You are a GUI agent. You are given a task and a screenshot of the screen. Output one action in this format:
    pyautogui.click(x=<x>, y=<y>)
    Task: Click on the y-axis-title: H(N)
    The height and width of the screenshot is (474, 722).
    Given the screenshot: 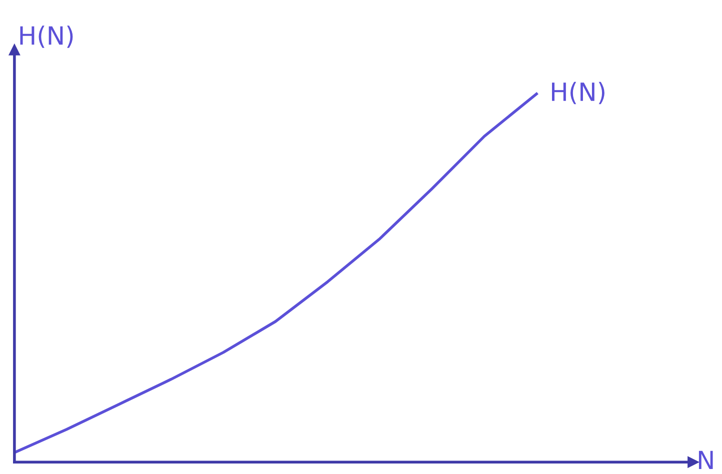 What is the action you would take?
    pyautogui.click(x=46, y=37)
    